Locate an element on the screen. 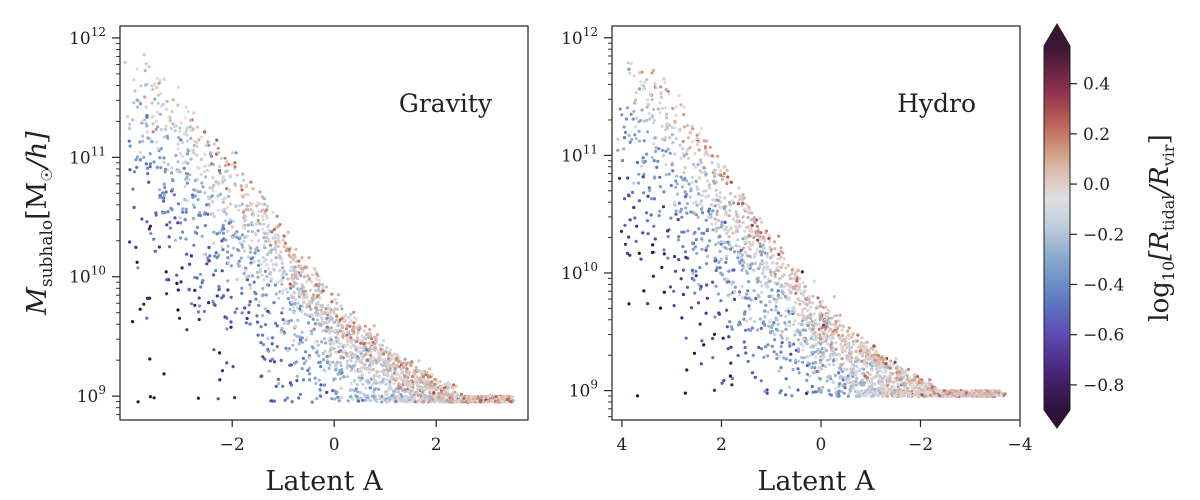 This screenshot has width=1200, height=500. x-tick-label: 2 is located at coordinates (436, 445).